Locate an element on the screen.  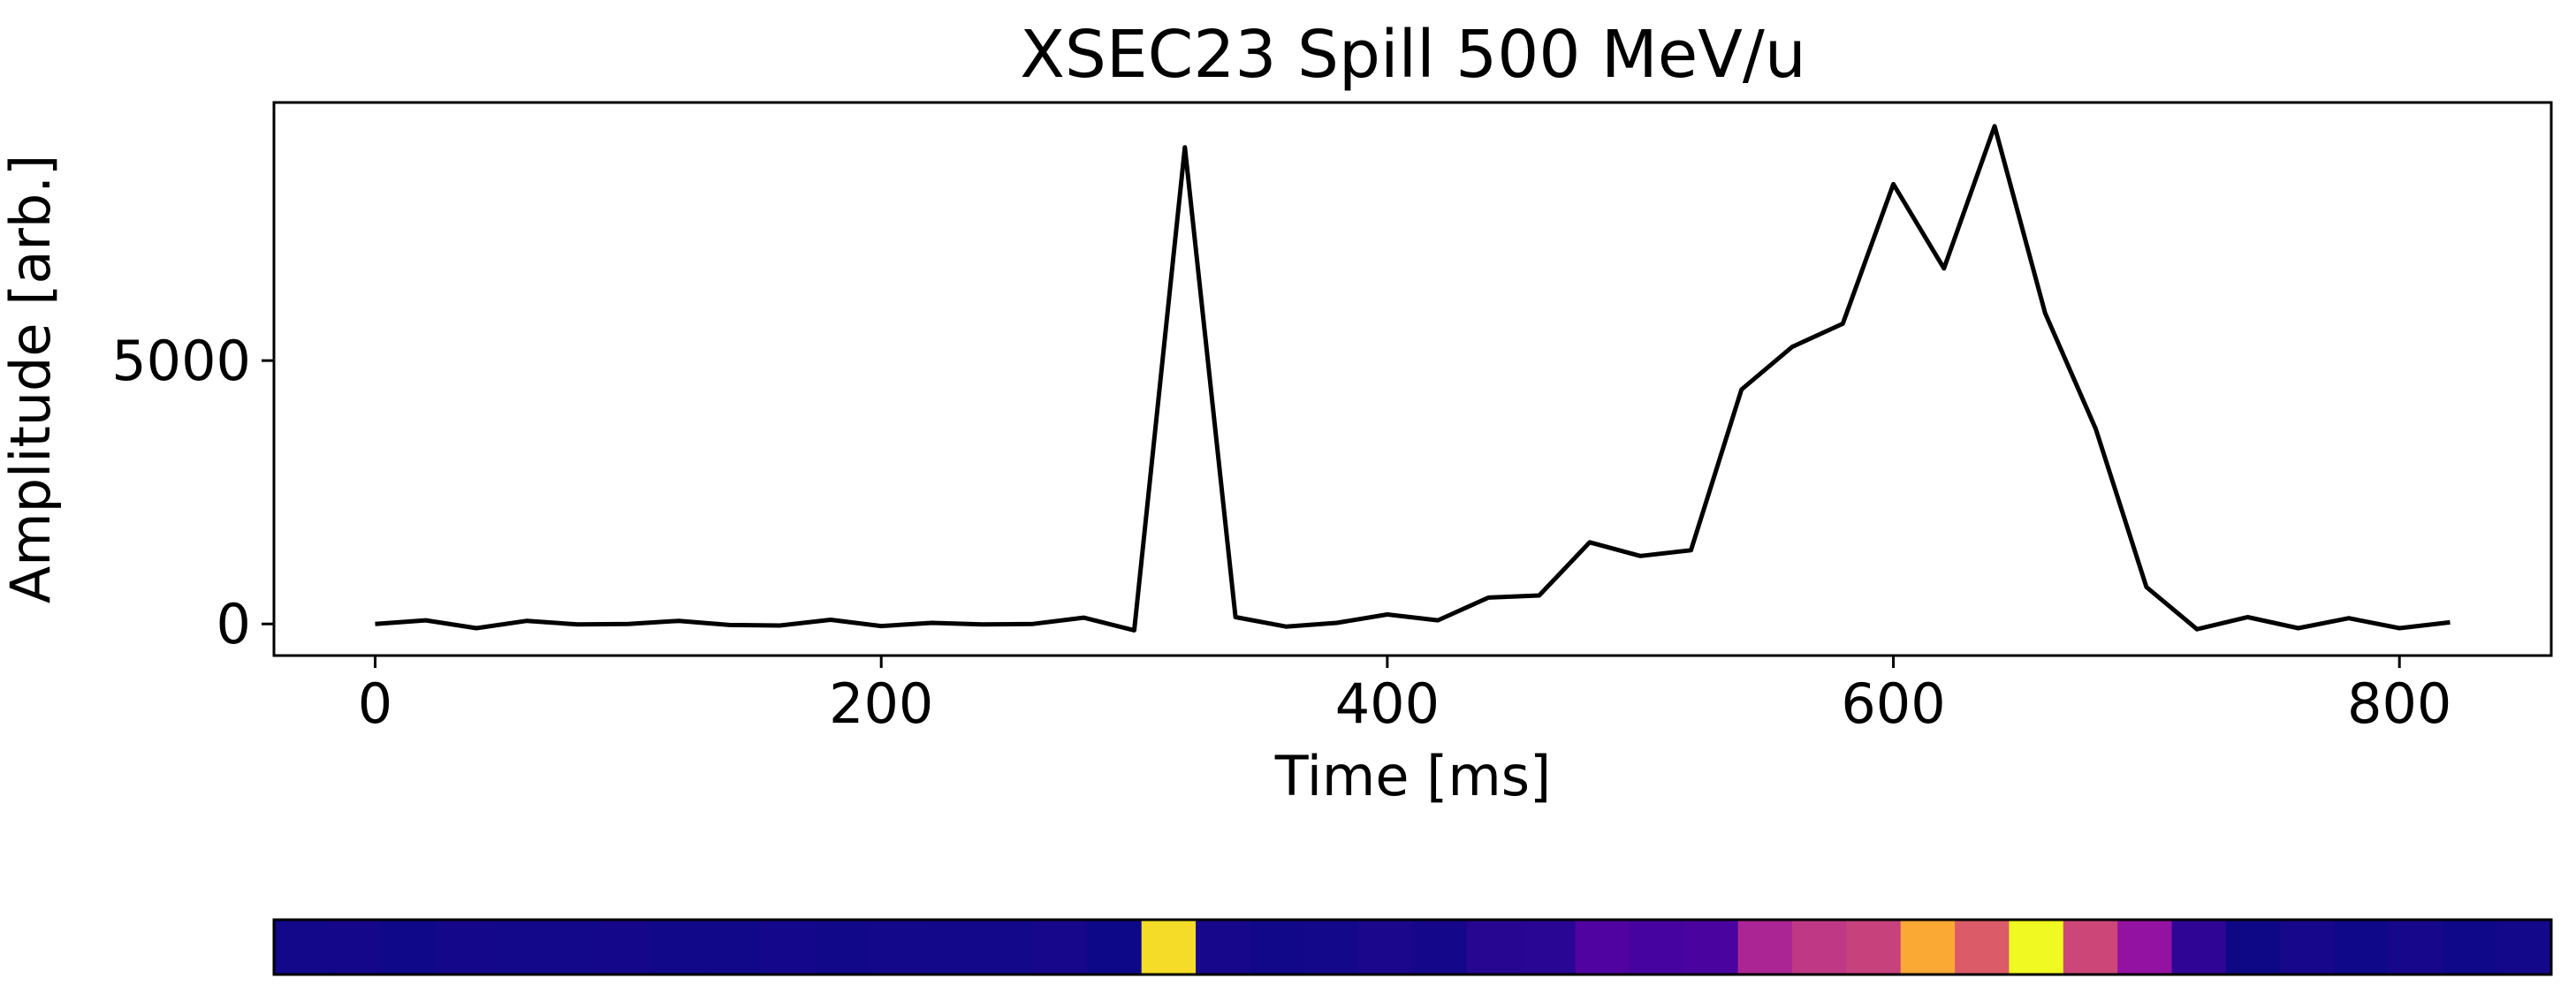
x-tick-label: 0 is located at coordinates (375, 703).